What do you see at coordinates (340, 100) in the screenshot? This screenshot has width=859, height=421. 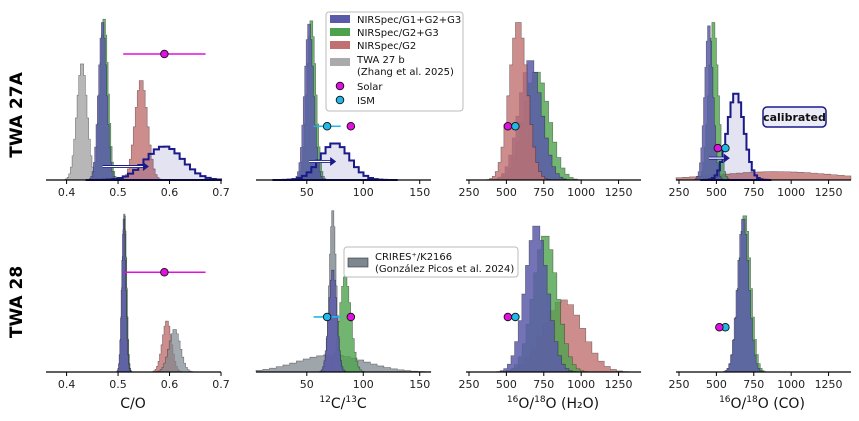 I see `legend-marker-ism` at bounding box center [340, 100].